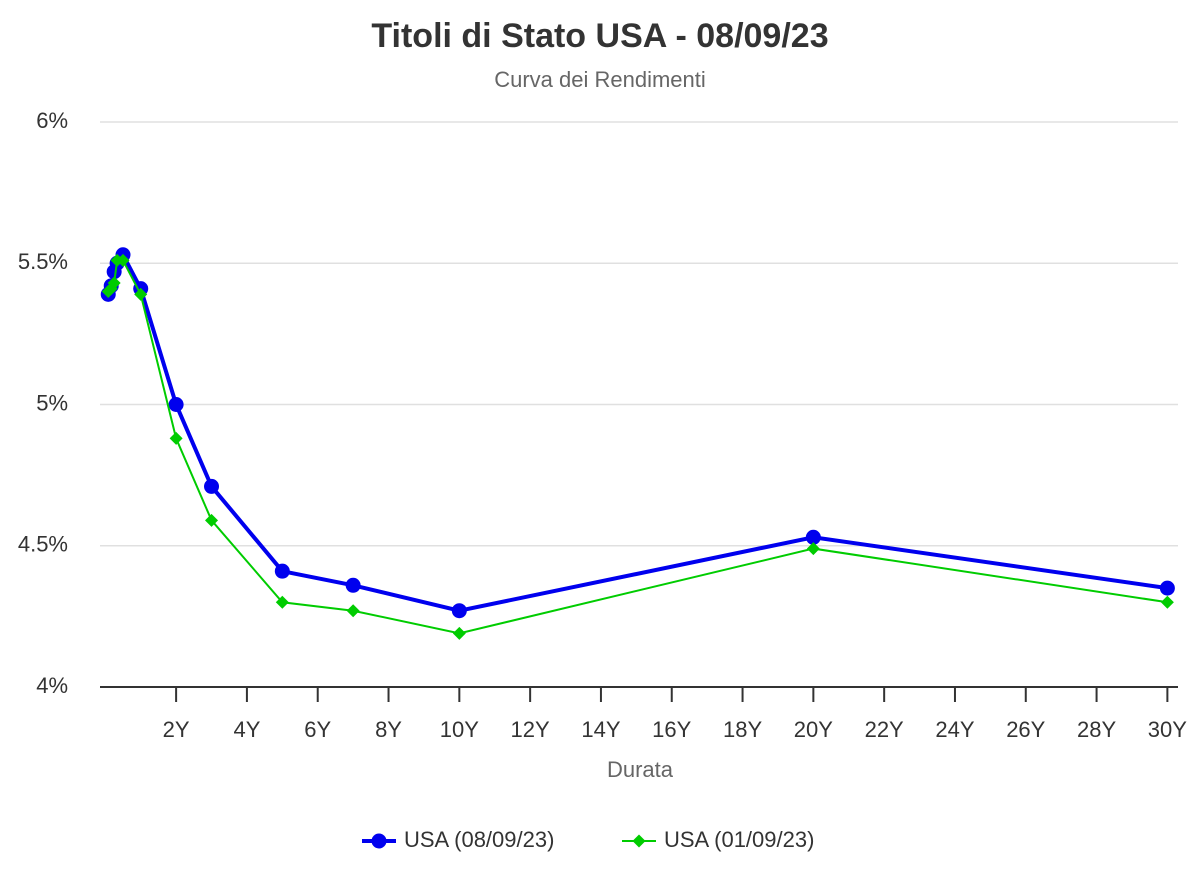 The height and width of the screenshot is (875, 1200). I want to click on x-tick-label: 22Y, so click(884, 729).